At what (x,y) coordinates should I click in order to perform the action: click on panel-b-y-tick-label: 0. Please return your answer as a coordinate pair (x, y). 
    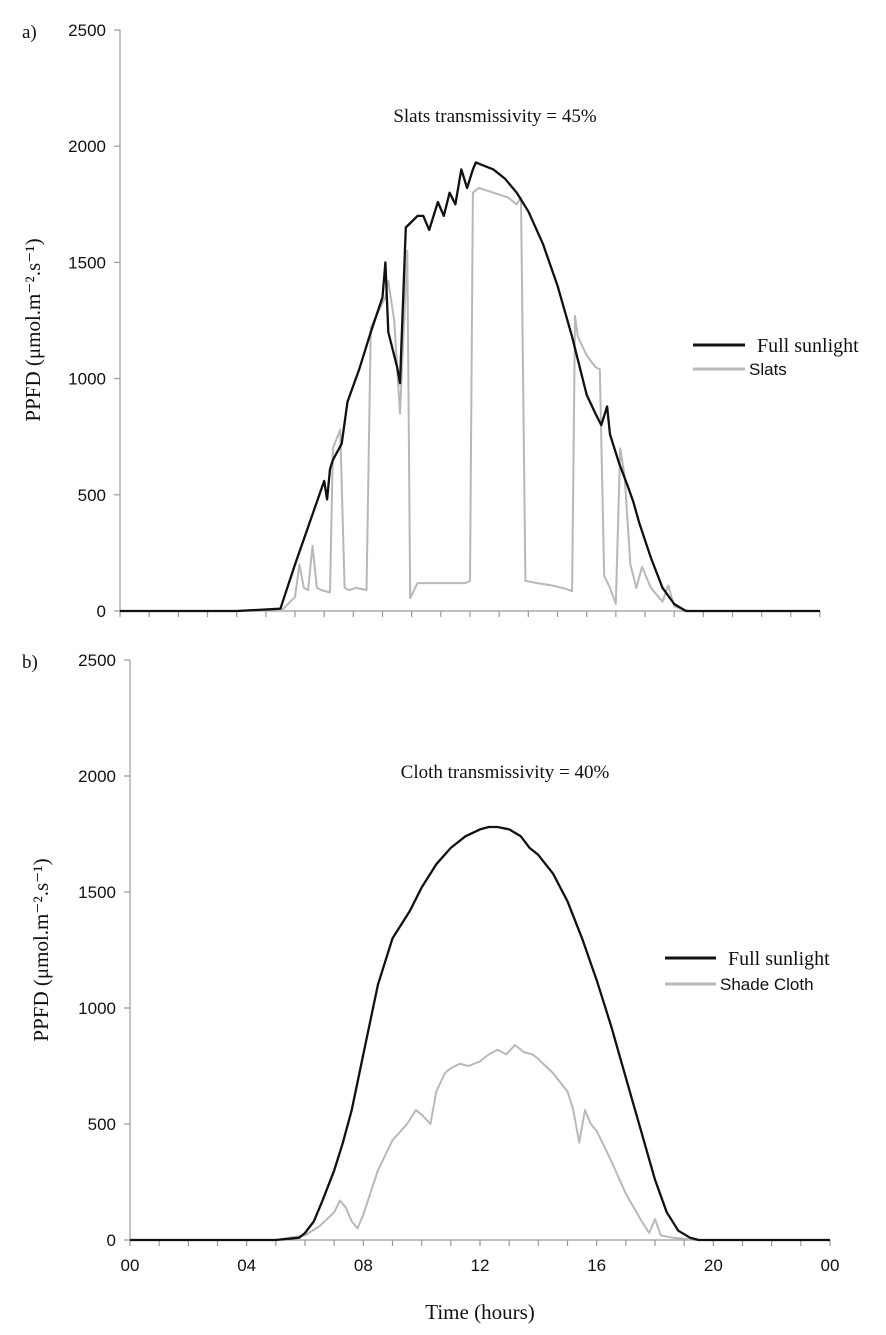
    Looking at the image, I should click on (111, 1240).